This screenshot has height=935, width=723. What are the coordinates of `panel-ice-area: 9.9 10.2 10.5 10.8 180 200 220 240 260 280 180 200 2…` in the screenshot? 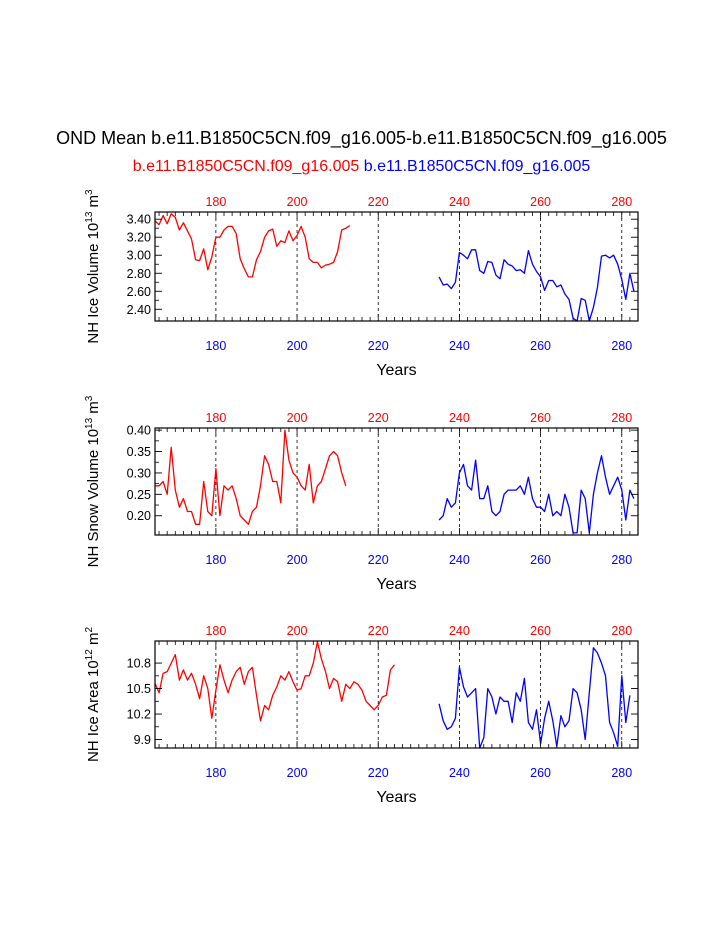 It's located at (361, 715).